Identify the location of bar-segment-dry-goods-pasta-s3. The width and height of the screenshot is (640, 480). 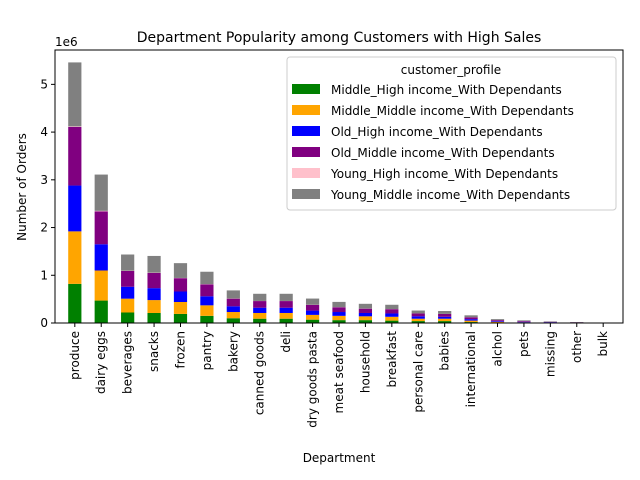
(312, 307).